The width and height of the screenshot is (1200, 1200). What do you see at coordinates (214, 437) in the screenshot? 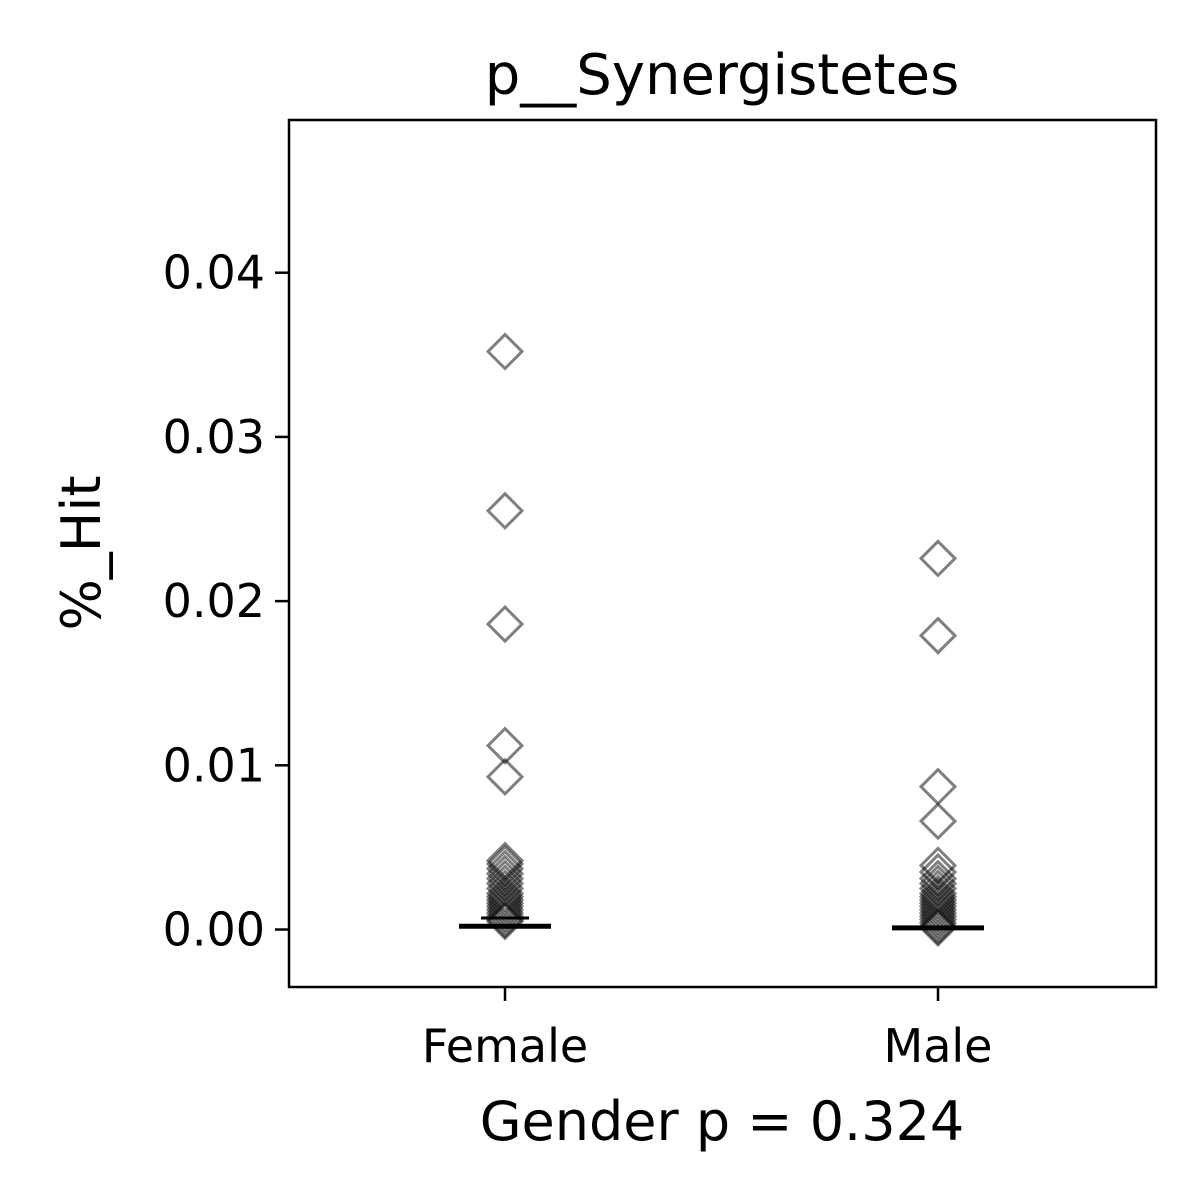
I see `y-tick-label: 0.03` at bounding box center [214, 437].